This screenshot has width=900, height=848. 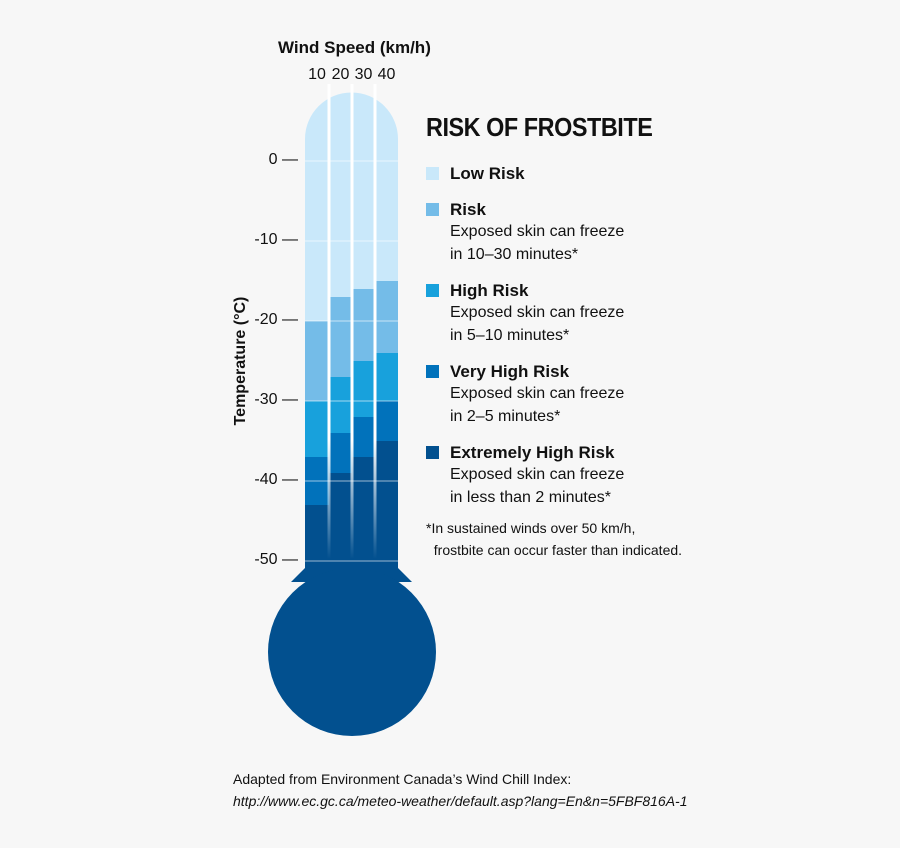 What do you see at coordinates (340, 405) in the screenshot?
I see `bar-segment-20kmh-high-risk` at bounding box center [340, 405].